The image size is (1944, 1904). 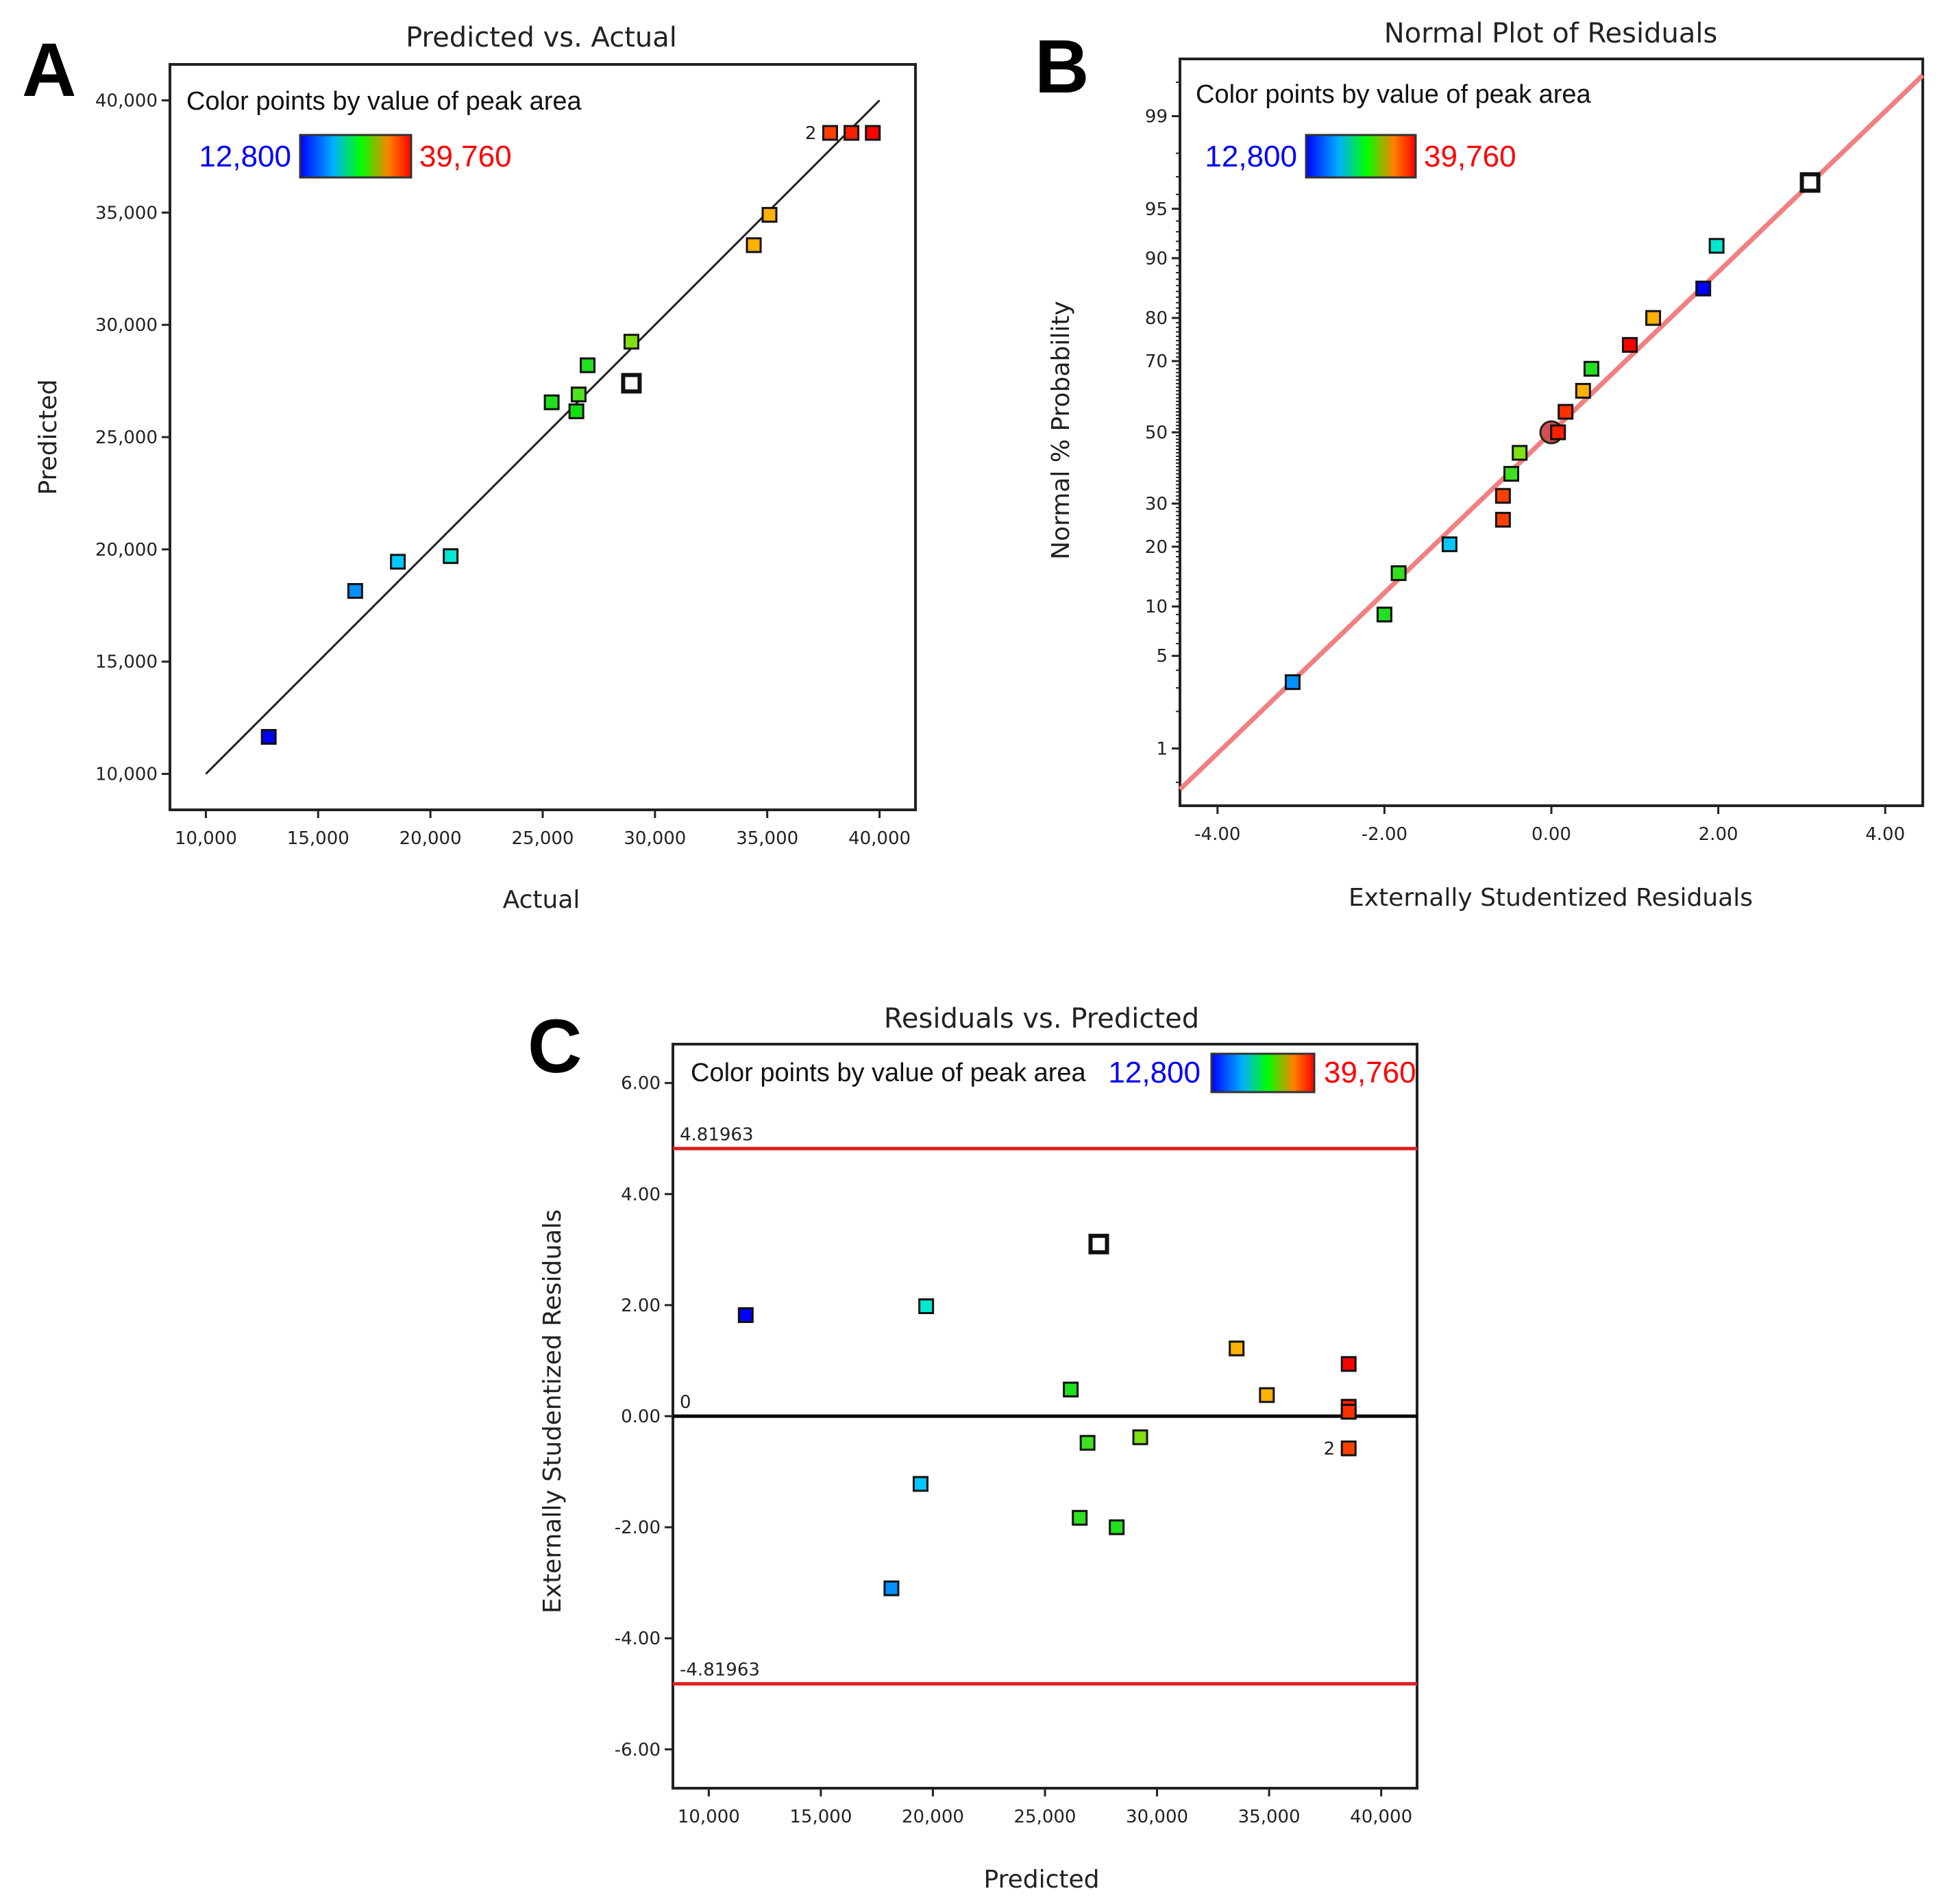 I want to click on chart-b-points, so click(x=1552, y=431).